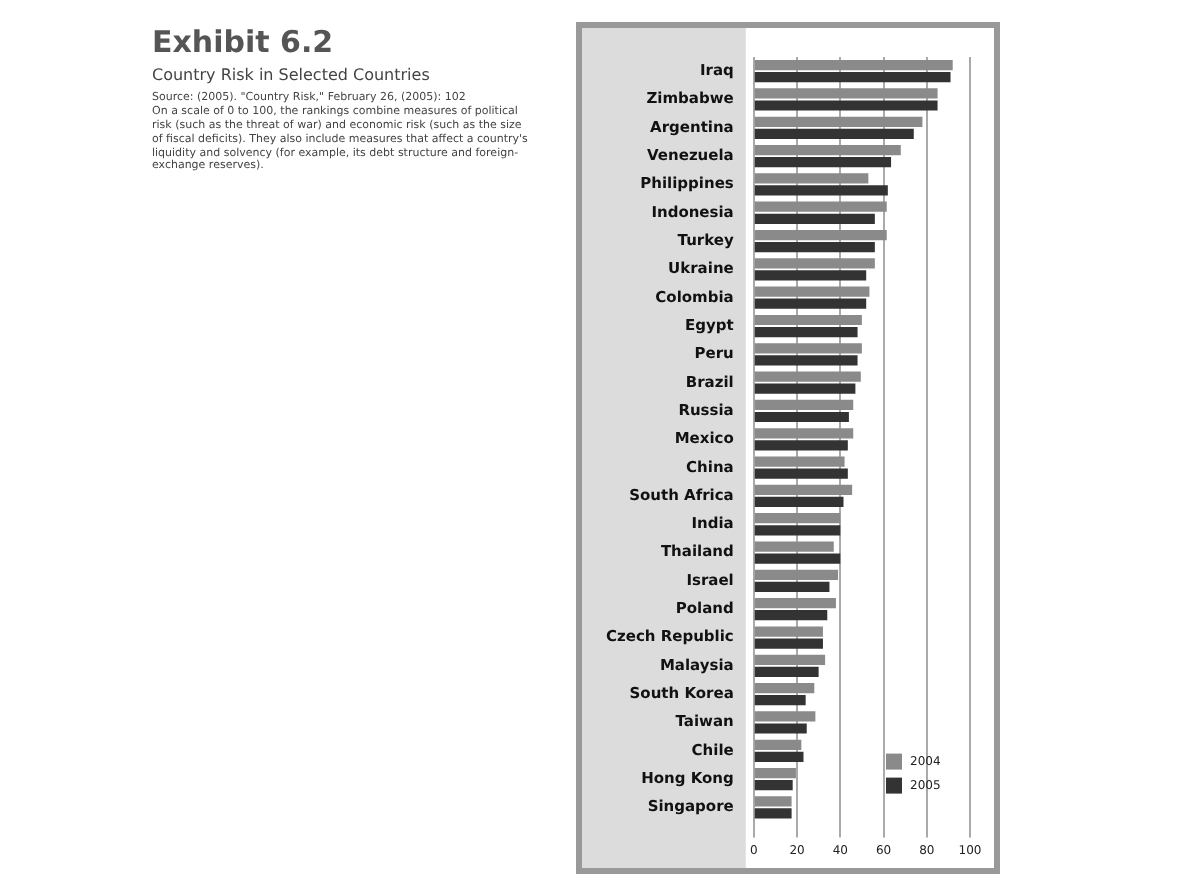 The image size is (1182, 884). I want to click on text: Exhibit 6.2, so click(244, 42).